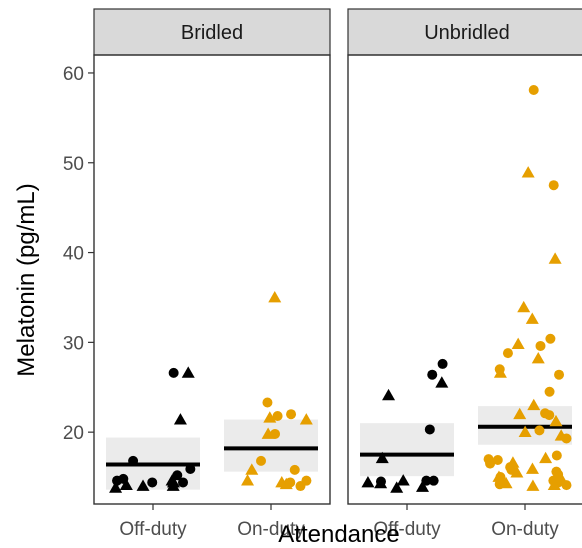 Image resolution: width=582 pixels, height=548 pixels. I want to click on y-tick-label: 20, so click(73, 433).